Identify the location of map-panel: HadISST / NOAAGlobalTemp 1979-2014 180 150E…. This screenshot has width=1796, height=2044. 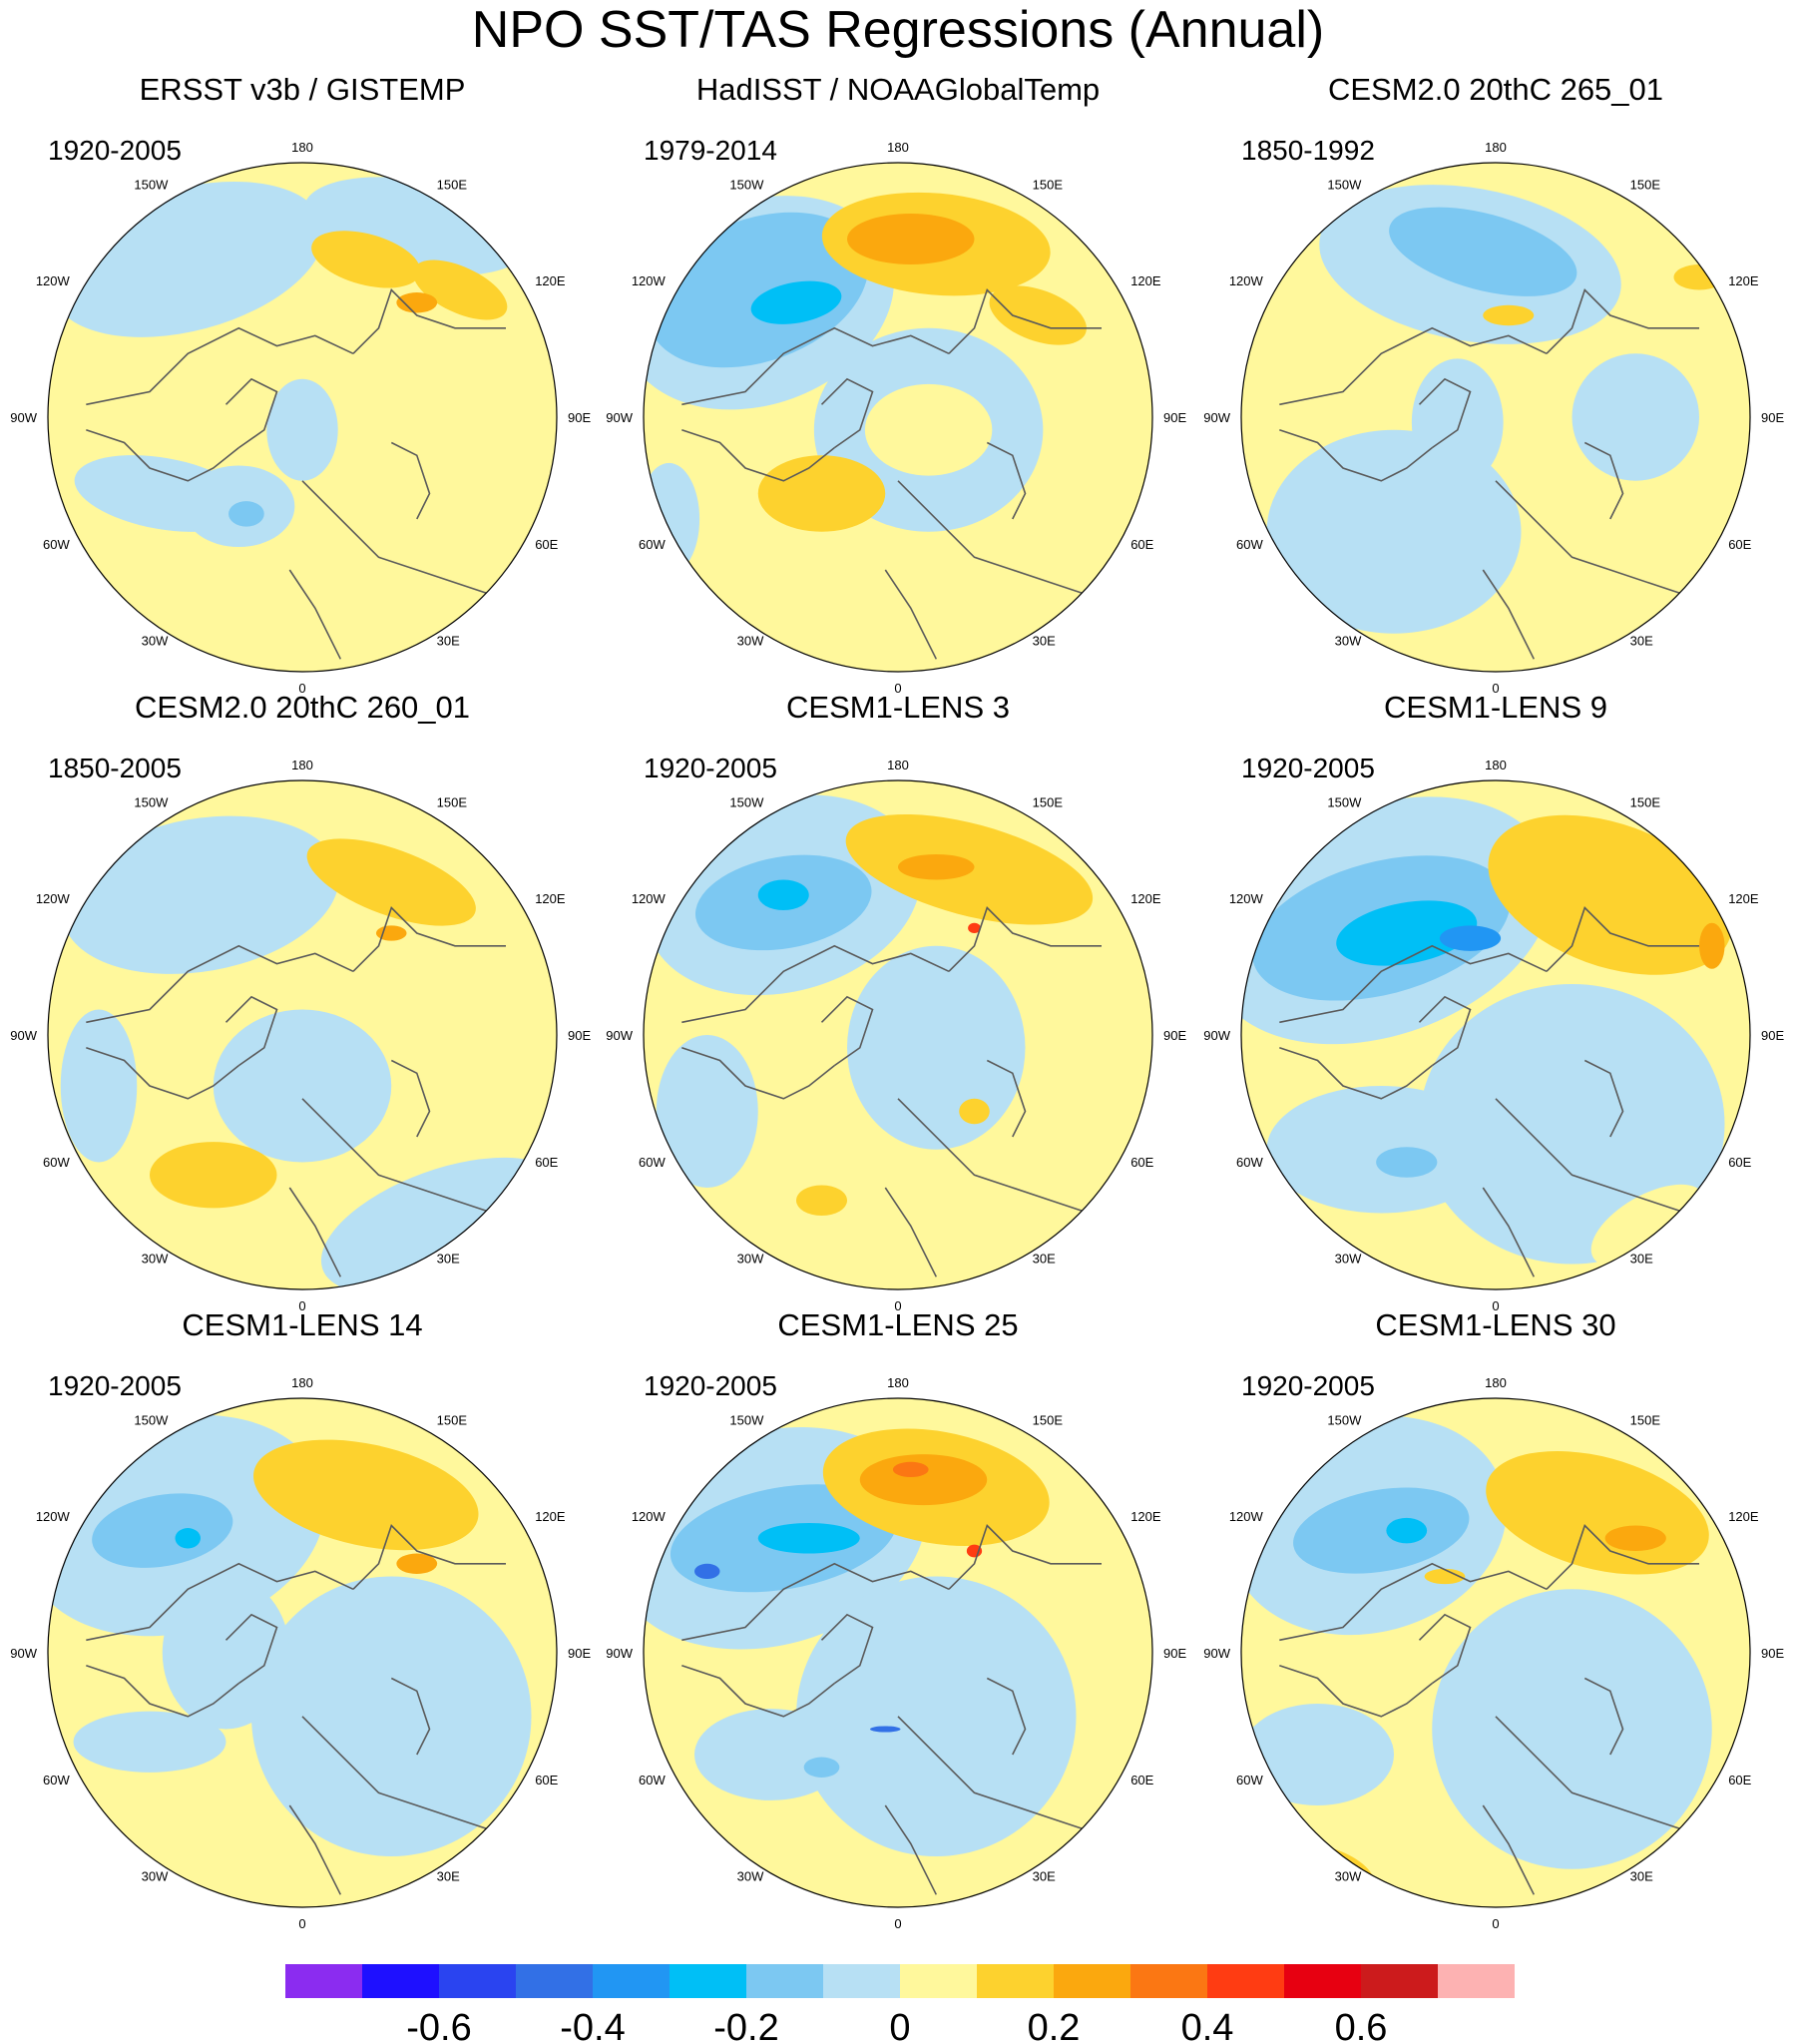
(896, 384).